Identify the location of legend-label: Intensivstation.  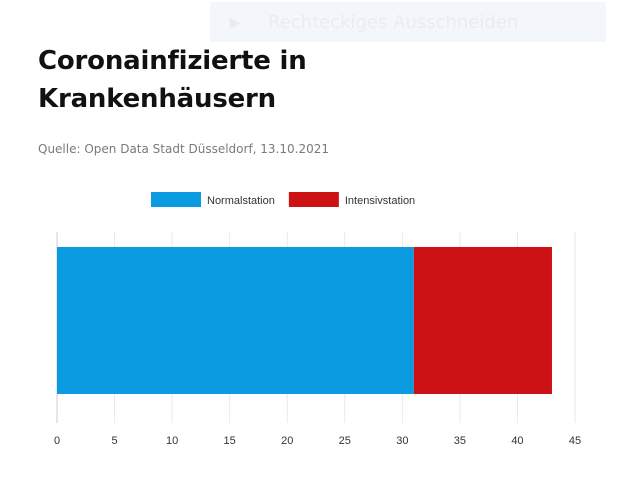
(380, 201).